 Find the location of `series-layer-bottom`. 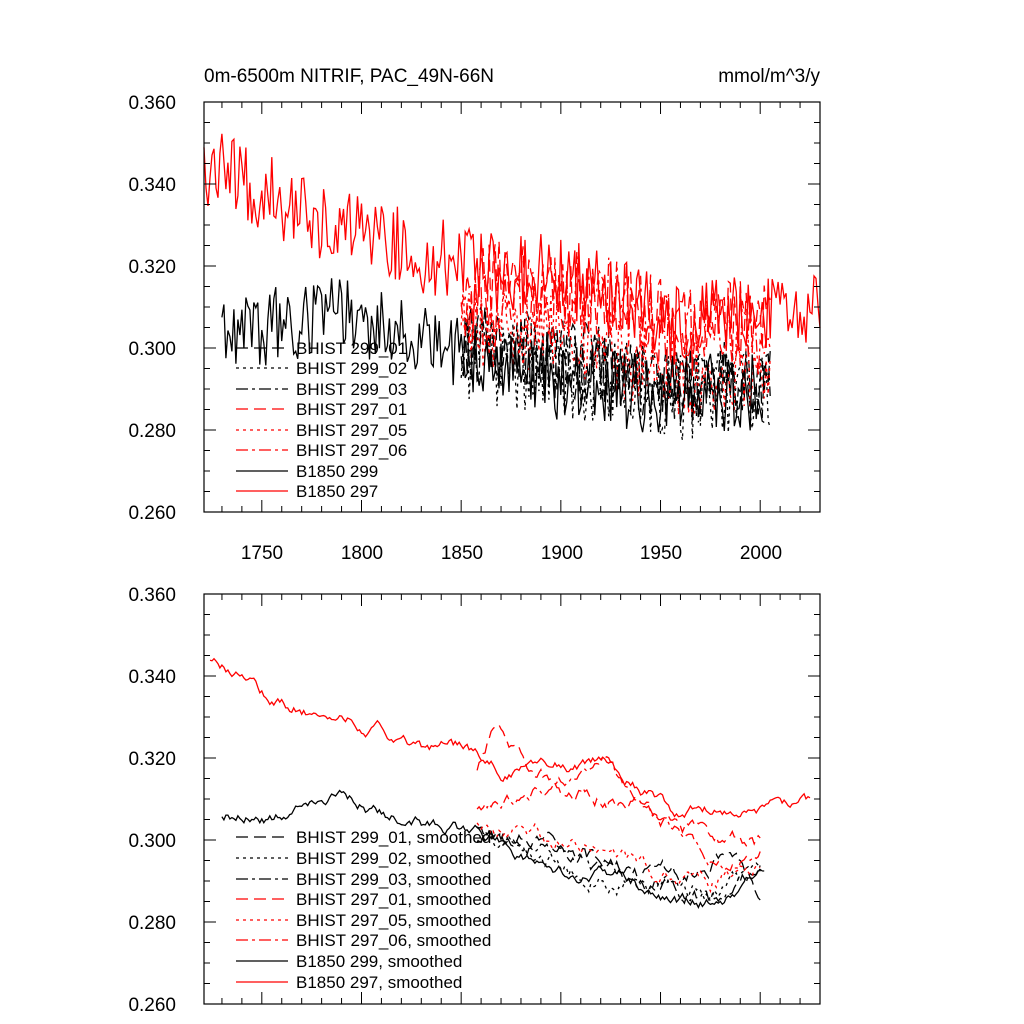

series-layer-bottom is located at coordinates (510, 783).